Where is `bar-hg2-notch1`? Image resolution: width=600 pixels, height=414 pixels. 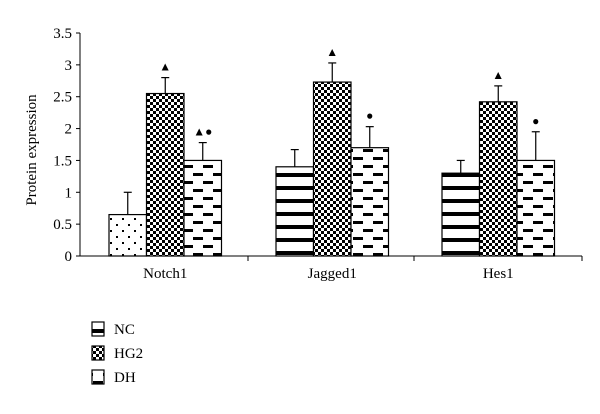 bar-hg2-notch1 is located at coordinates (165, 174).